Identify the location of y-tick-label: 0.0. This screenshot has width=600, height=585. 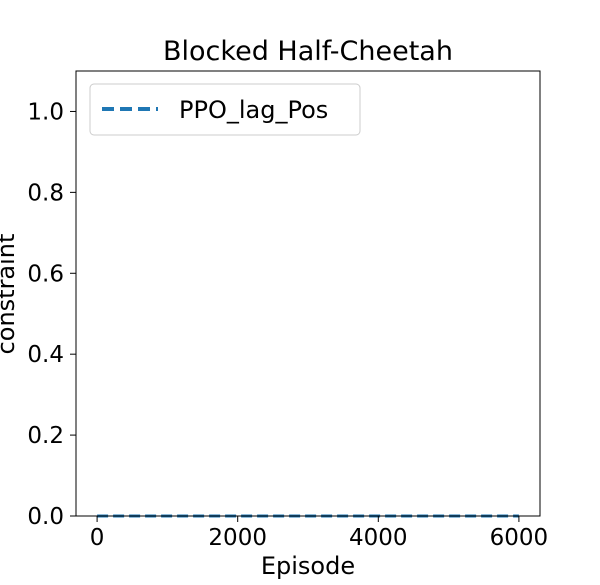
(45, 517).